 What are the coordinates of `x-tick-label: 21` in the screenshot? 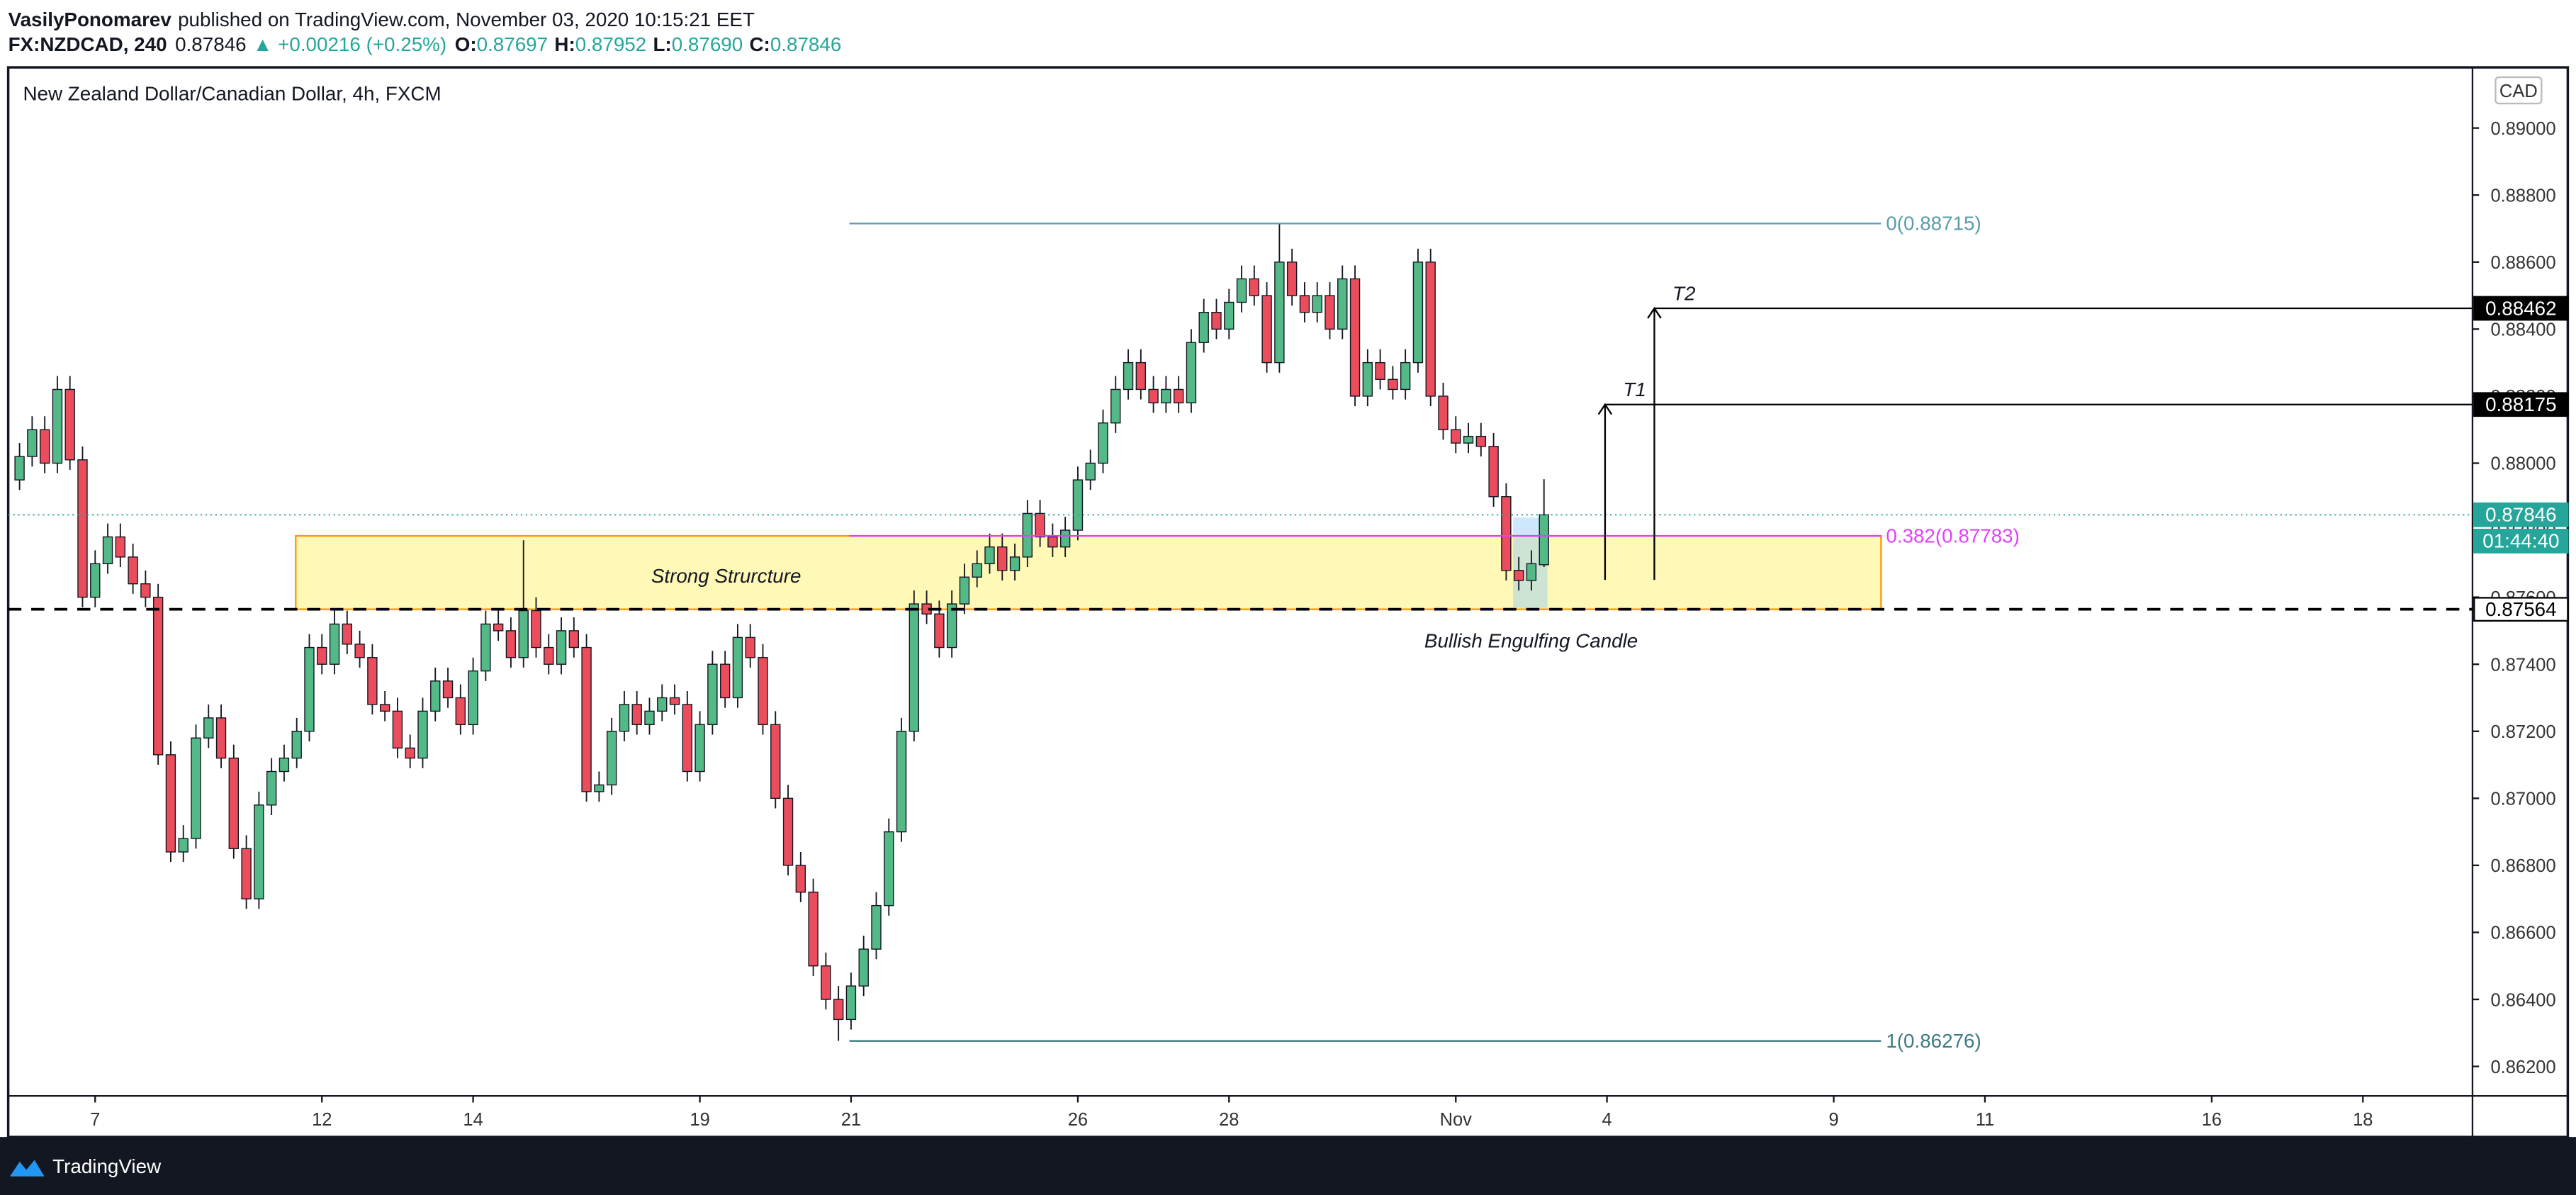 It's located at (851, 1120).